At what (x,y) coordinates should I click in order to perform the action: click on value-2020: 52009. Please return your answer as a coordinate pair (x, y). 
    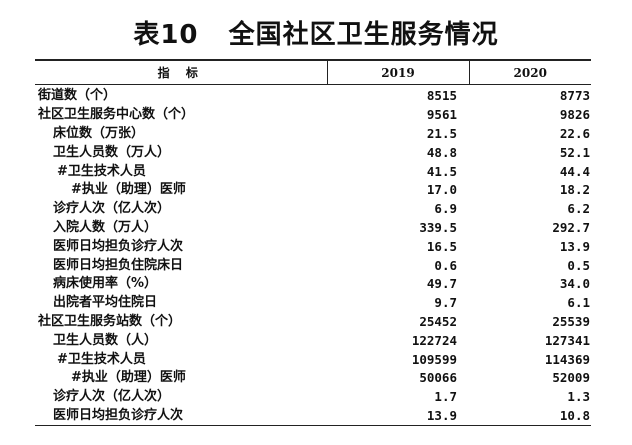
    Looking at the image, I should click on (571, 378).